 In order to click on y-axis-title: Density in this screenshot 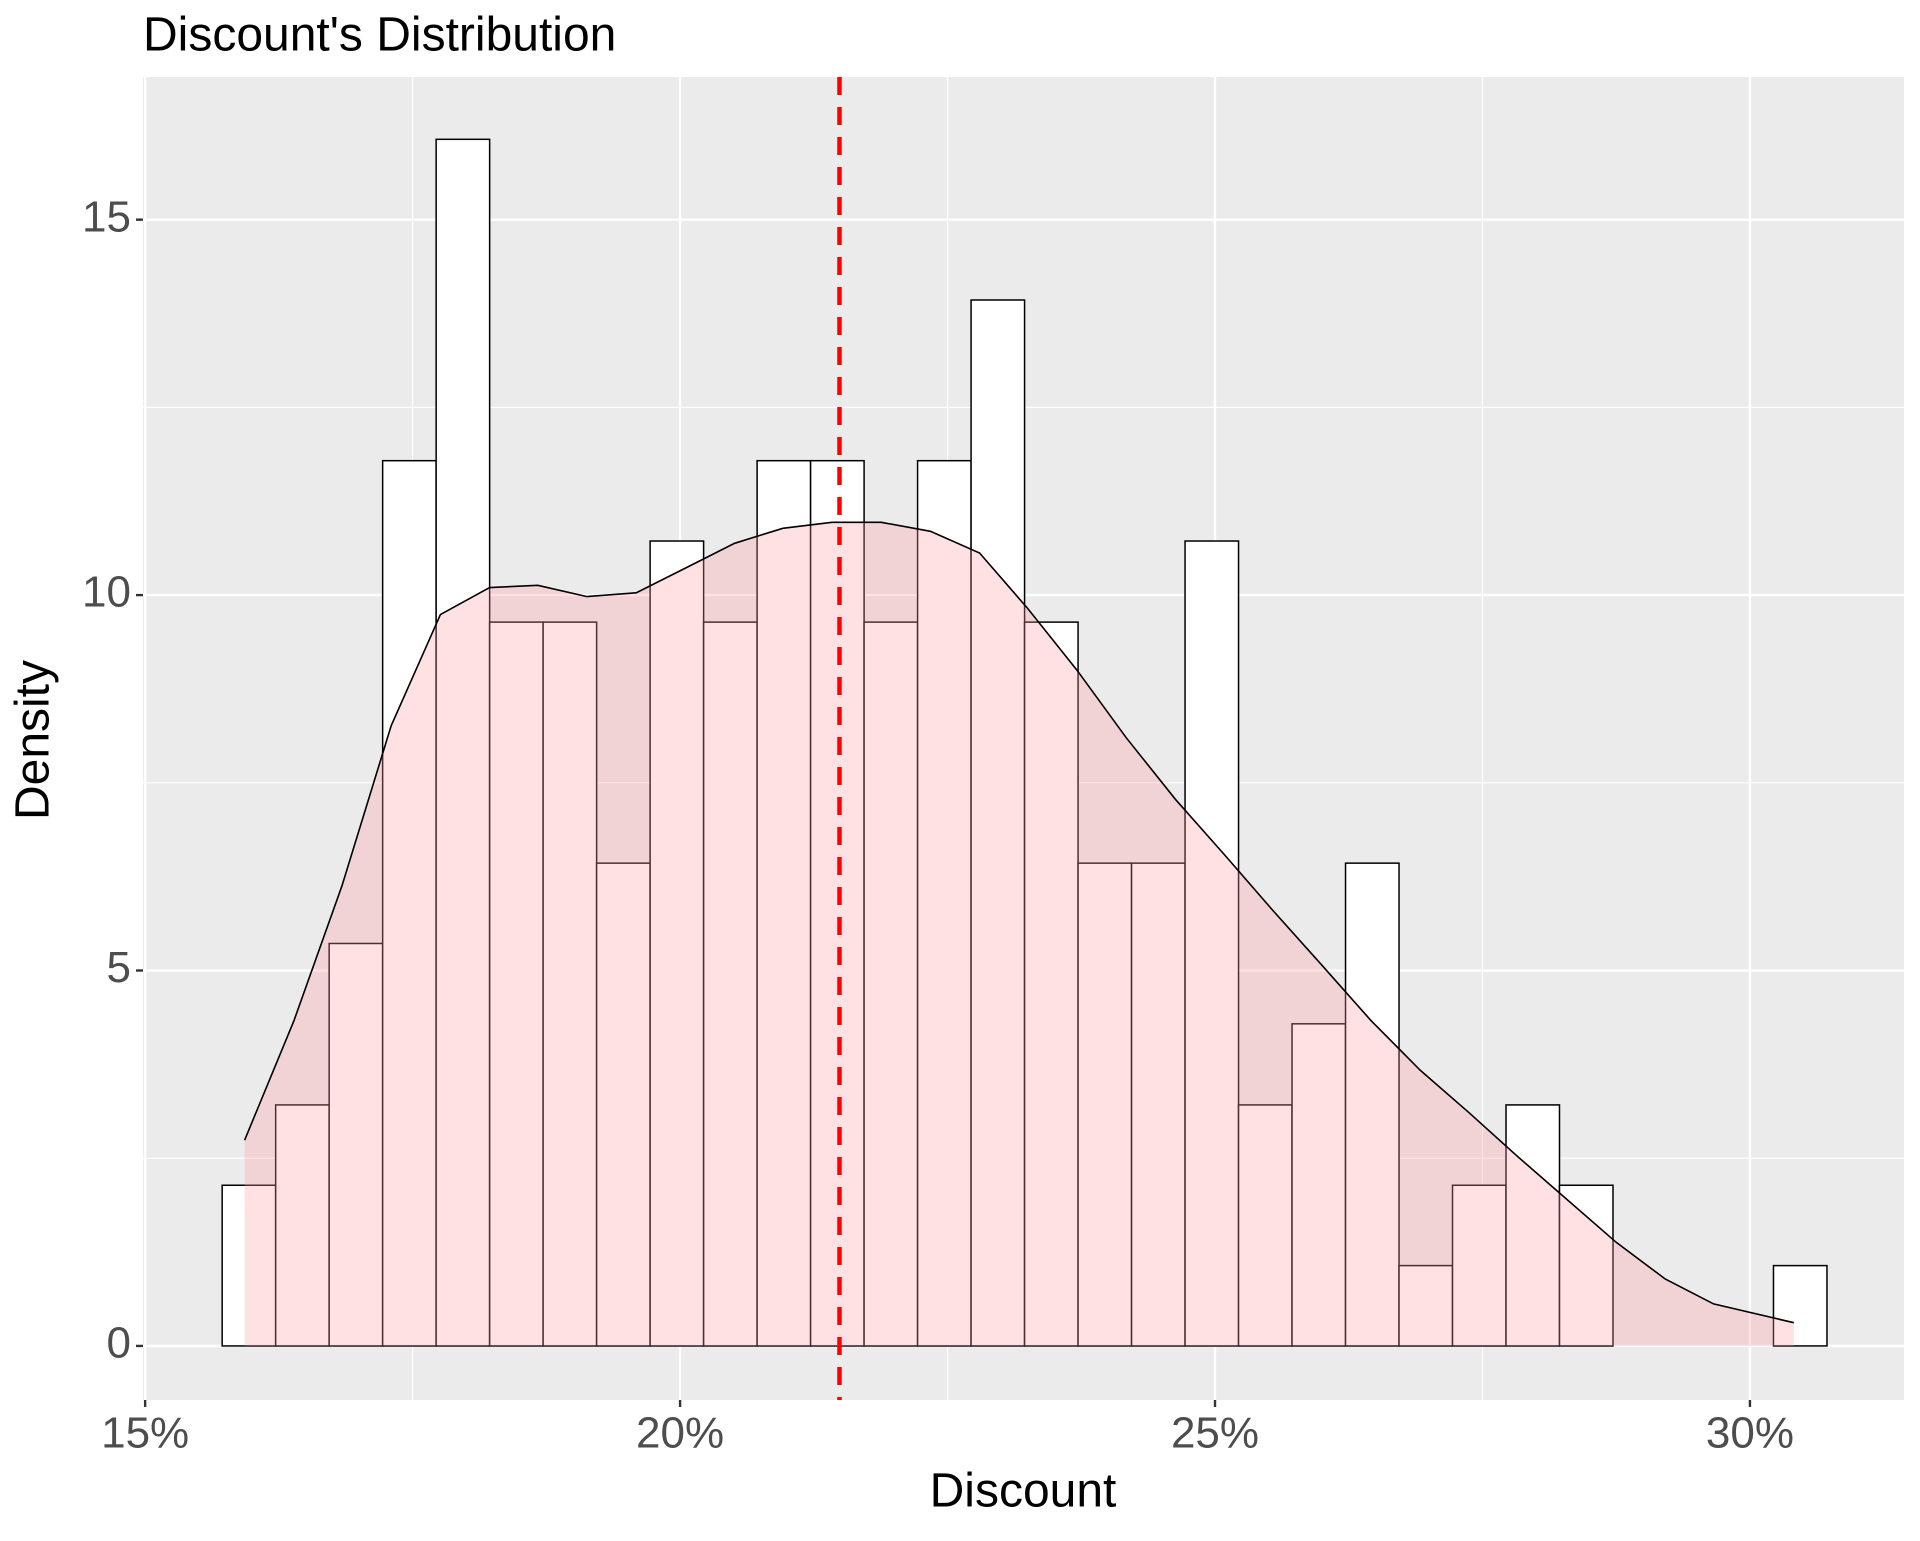, I will do `click(33, 740)`.